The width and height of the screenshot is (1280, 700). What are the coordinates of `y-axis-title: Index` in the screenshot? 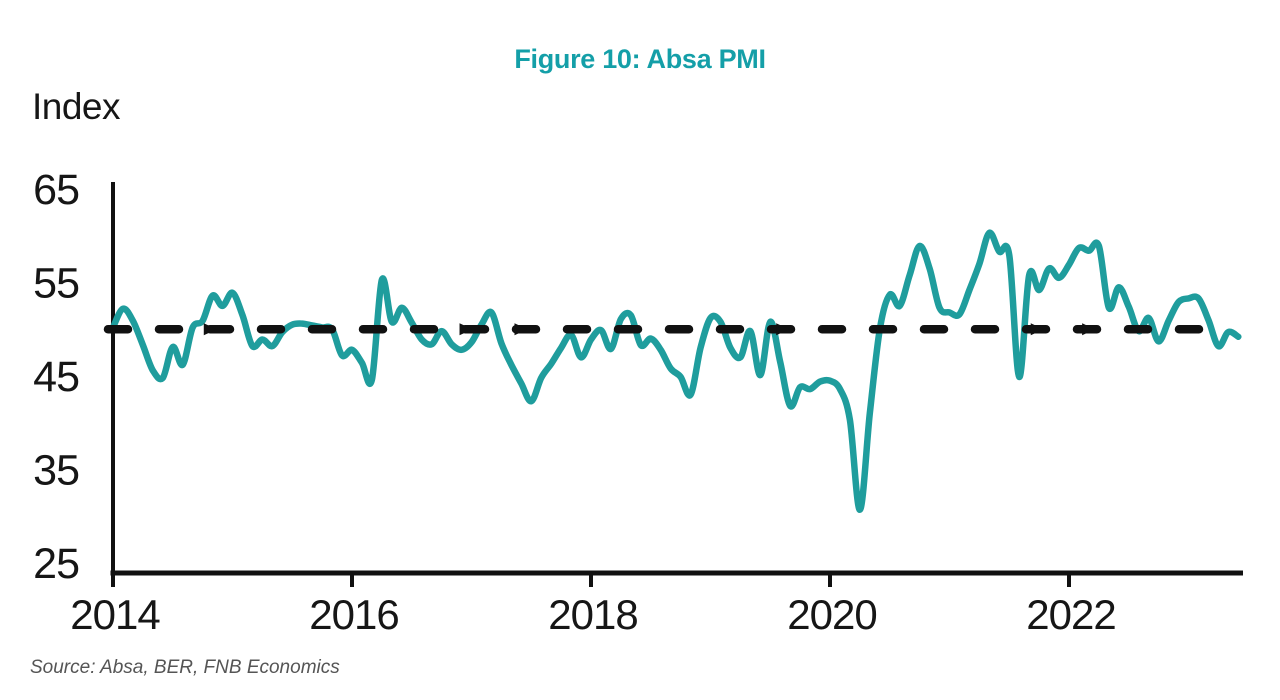 It's located at (76, 106).